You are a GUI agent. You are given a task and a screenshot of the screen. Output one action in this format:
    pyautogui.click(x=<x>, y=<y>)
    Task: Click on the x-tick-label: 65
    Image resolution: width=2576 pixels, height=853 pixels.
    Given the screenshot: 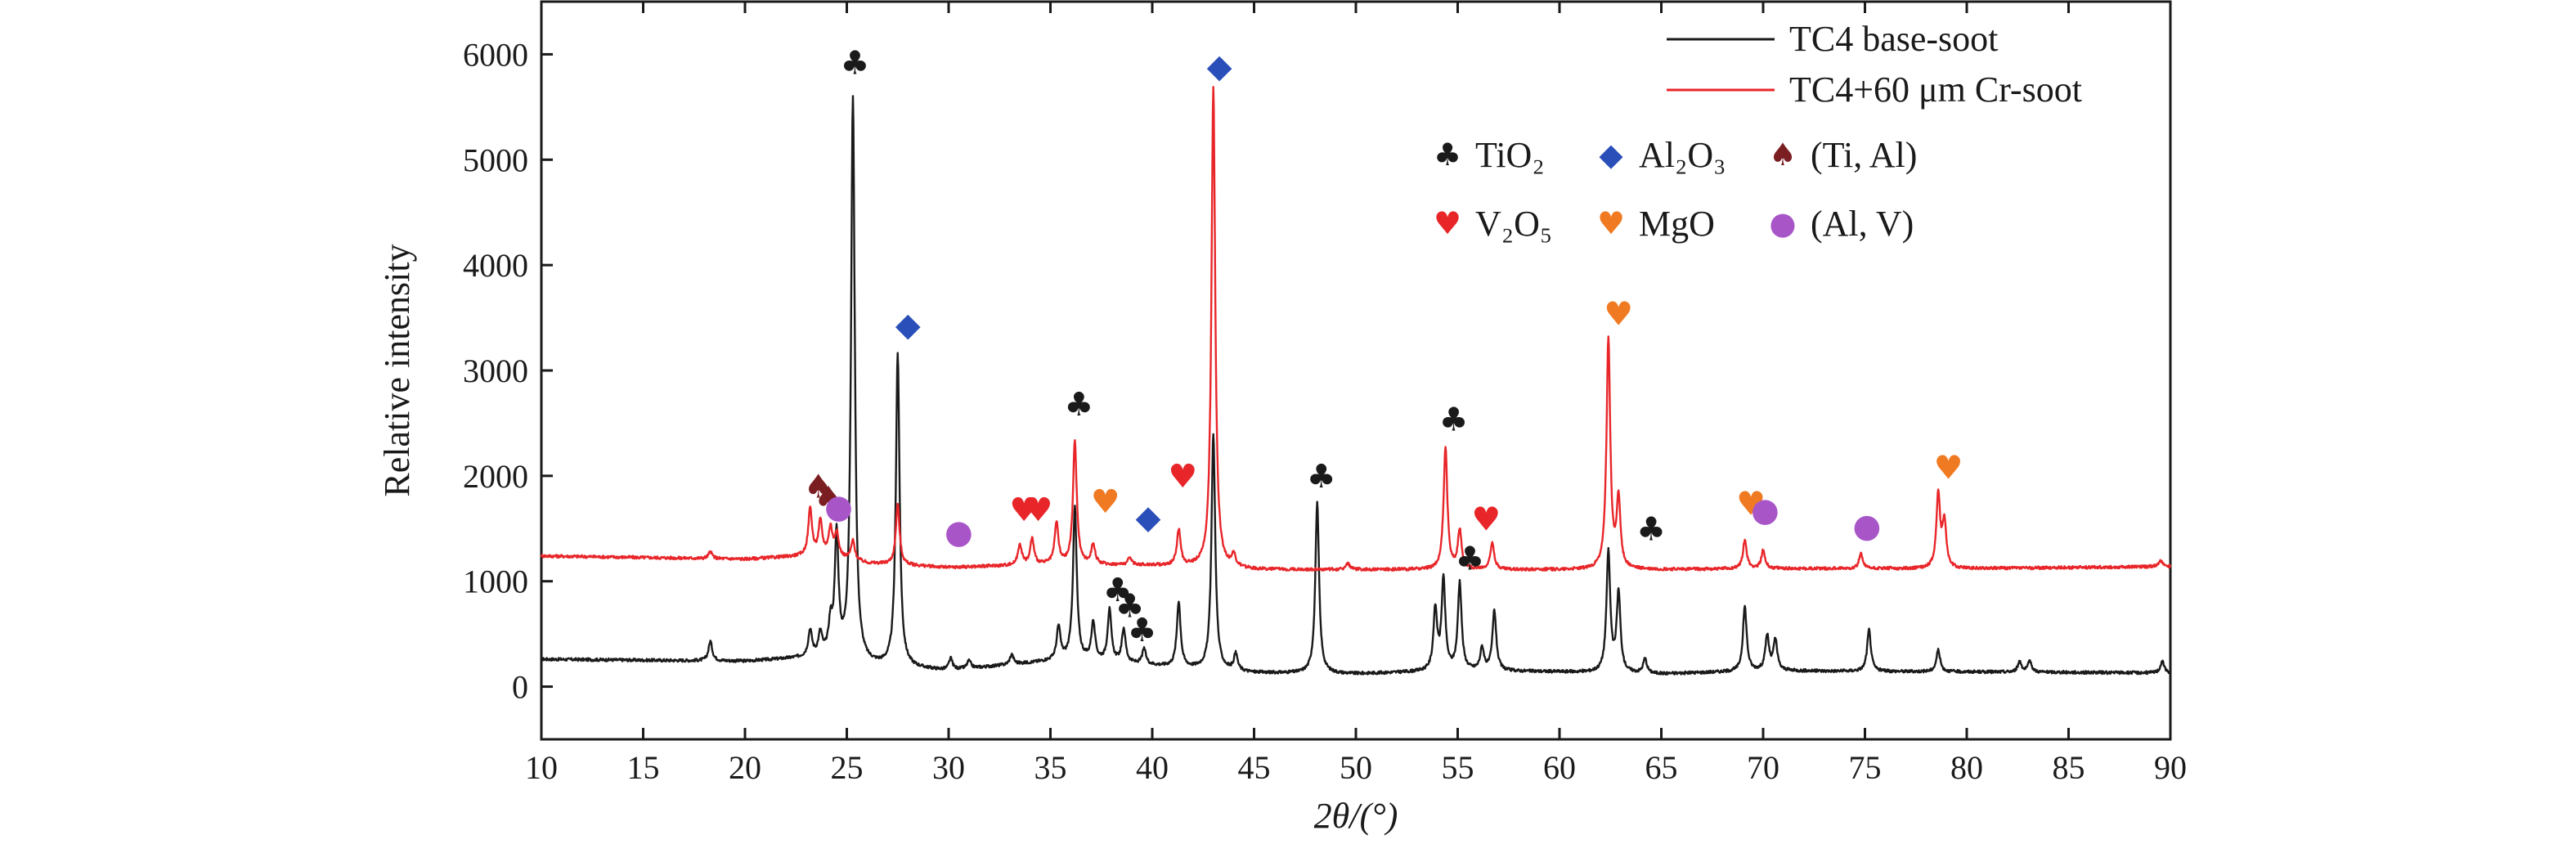 What is the action you would take?
    pyautogui.click(x=1661, y=767)
    